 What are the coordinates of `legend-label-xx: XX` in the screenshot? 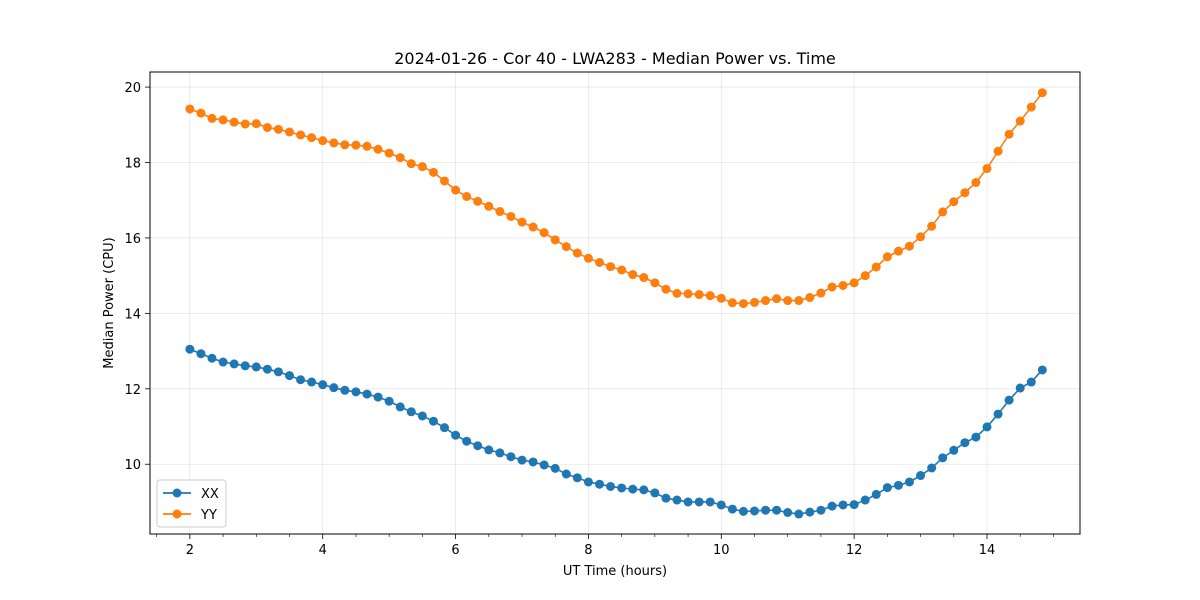 It's located at (210, 494).